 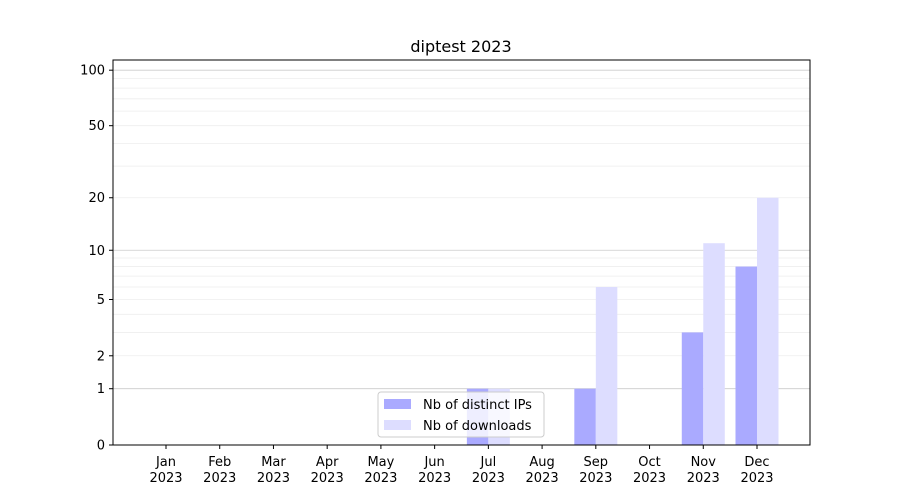 What do you see at coordinates (460, 46) in the screenshot?
I see `chart-title: diptest 2023` at bounding box center [460, 46].